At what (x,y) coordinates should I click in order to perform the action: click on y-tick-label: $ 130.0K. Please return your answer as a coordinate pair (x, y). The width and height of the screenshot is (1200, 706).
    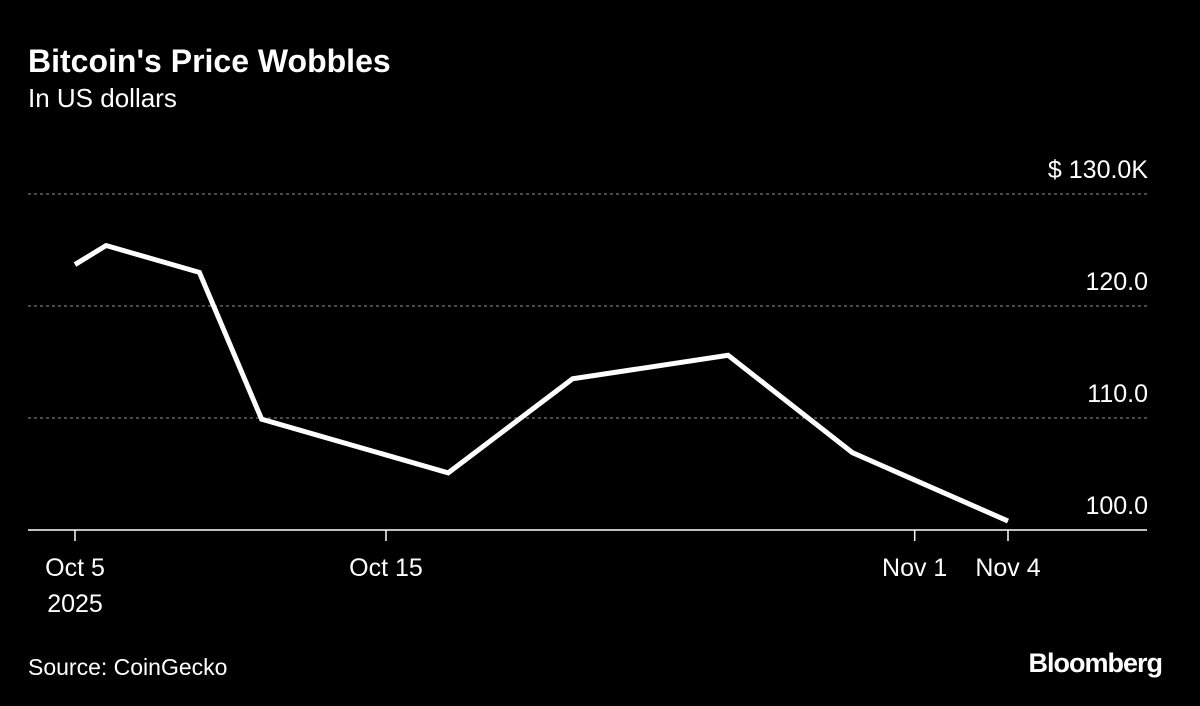
    Looking at the image, I should click on (1098, 170).